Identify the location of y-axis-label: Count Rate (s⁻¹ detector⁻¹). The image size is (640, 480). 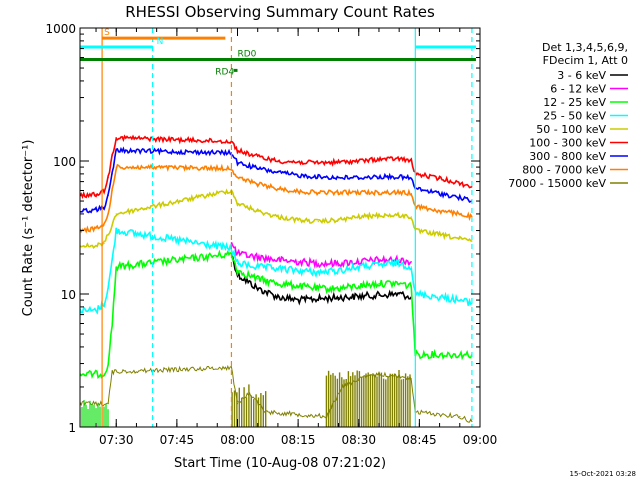
(28, 228).